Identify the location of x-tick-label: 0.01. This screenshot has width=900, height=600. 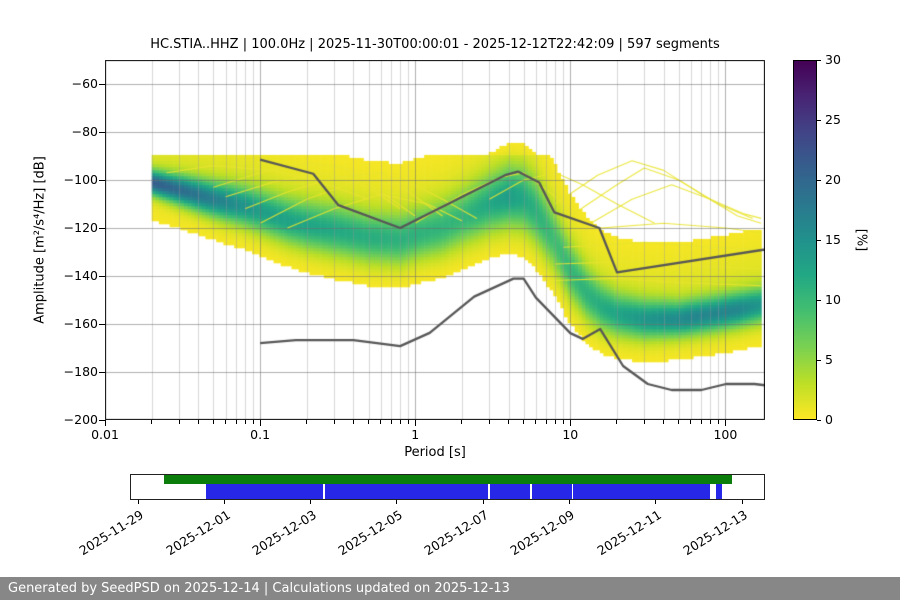
(105, 434).